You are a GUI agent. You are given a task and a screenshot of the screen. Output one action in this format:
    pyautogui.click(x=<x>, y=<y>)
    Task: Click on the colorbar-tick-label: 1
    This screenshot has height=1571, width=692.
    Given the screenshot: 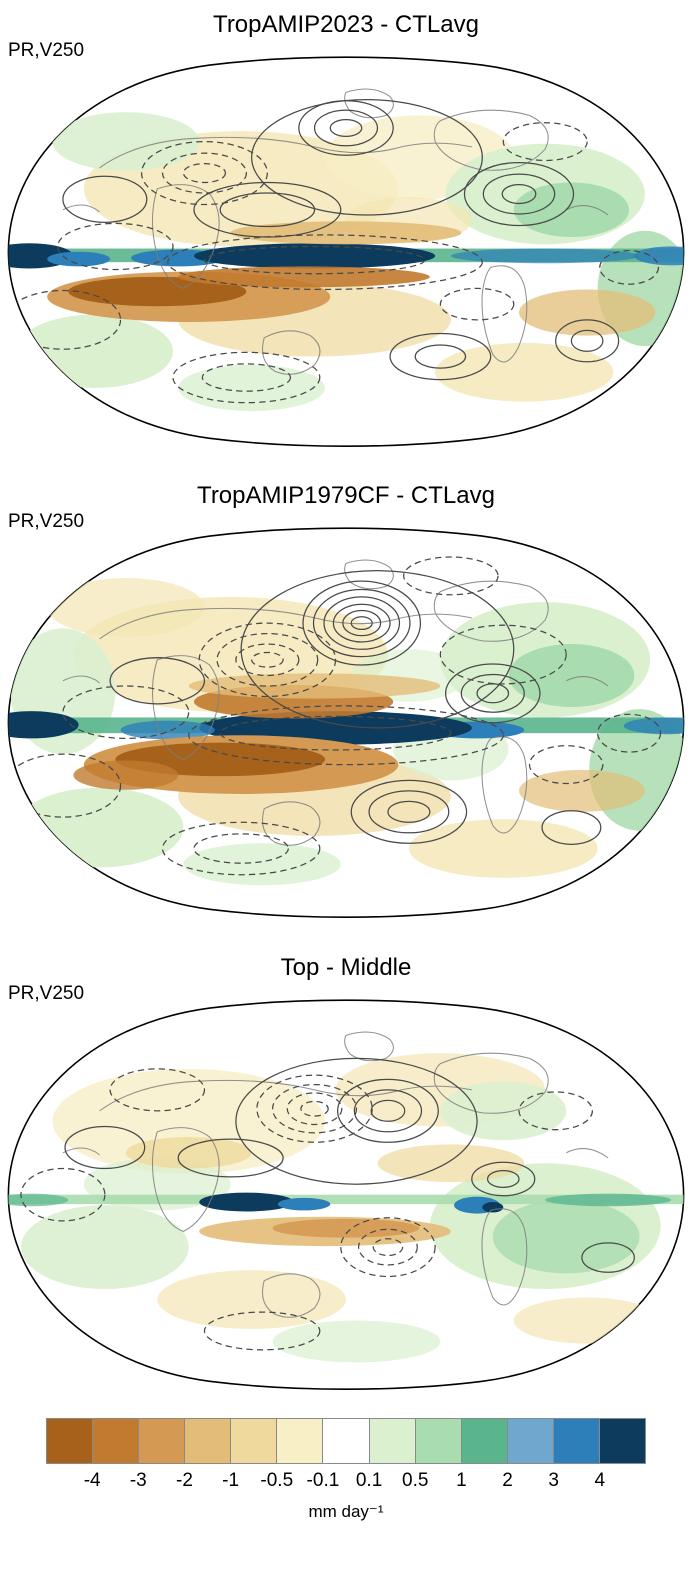 What is the action you would take?
    pyautogui.click(x=461, y=1481)
    